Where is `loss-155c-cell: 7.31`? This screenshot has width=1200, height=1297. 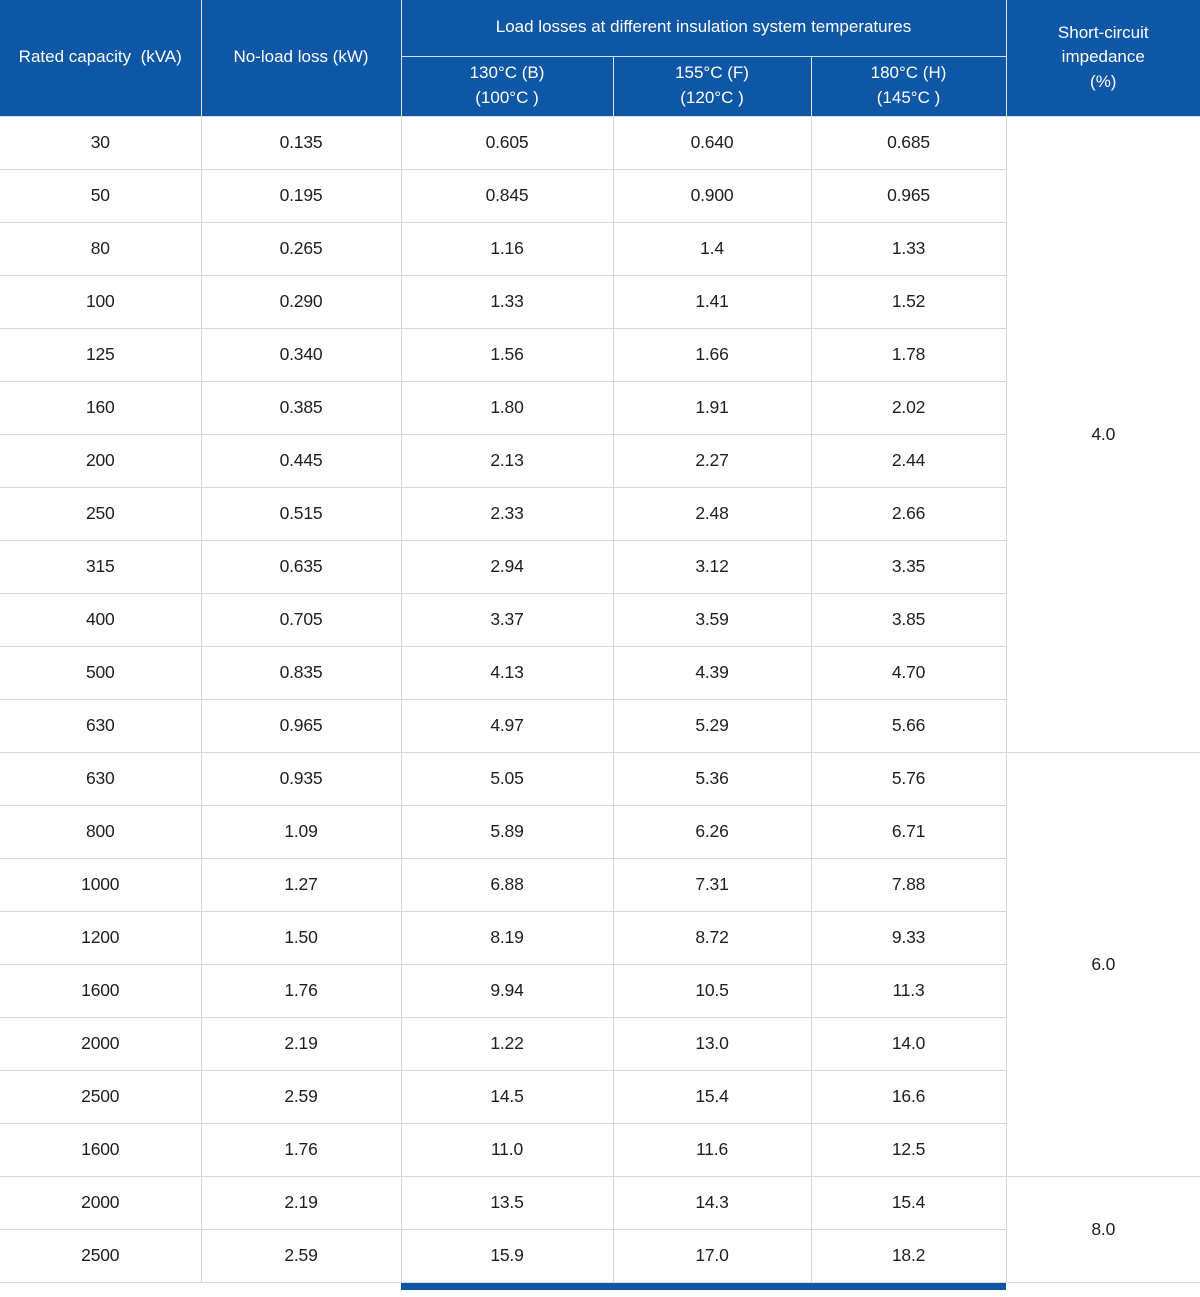
loss-155c-cell: 7.31 is located at coordinates (712, 884).